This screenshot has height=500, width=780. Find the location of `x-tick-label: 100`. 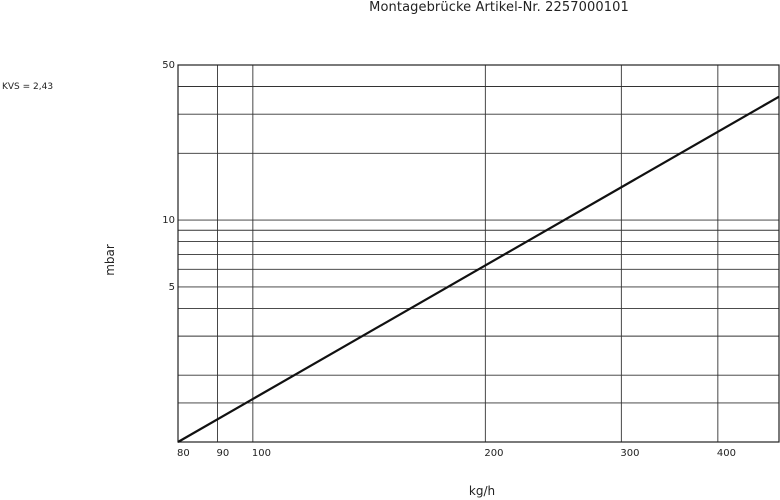

x-tick-label: 100 is located at coordinates (261, 453).